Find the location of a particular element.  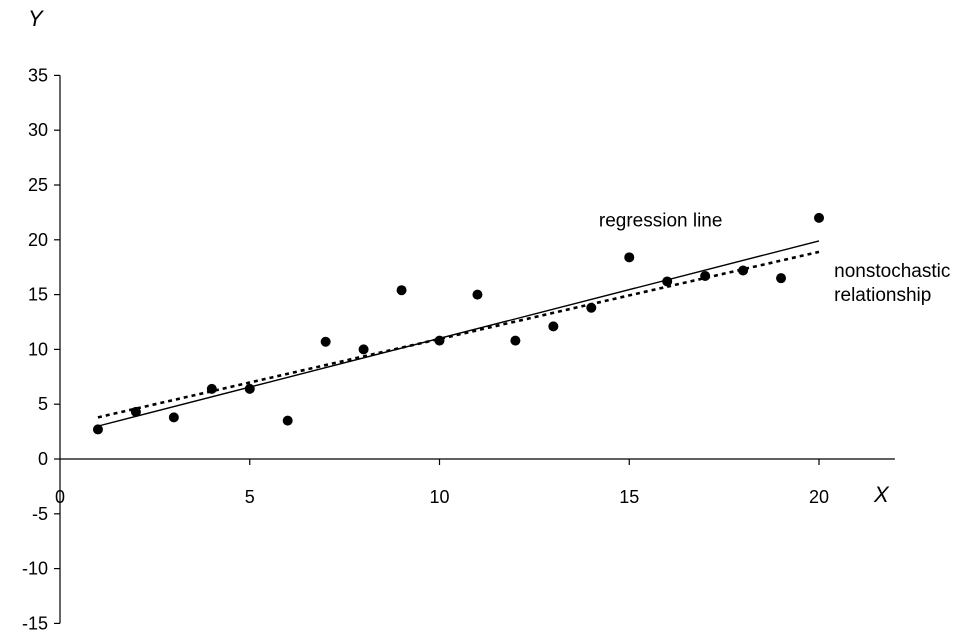

annotation-label: relationship is located at coordinates (882, 295).